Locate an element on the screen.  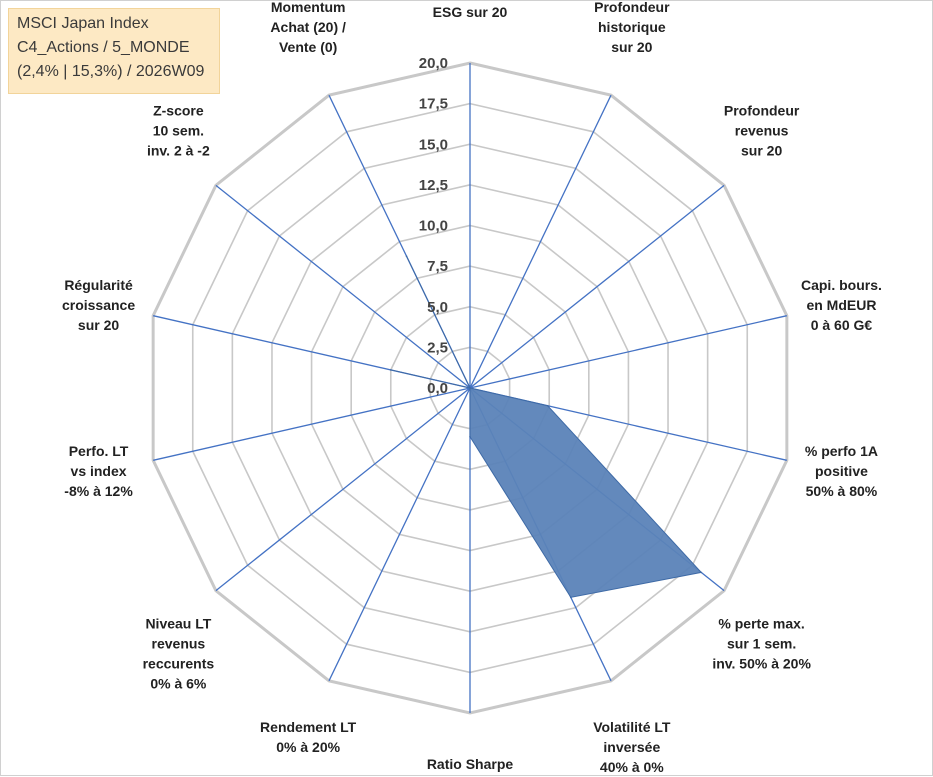
axis-label: Momentum Achat (20) / Vente (0) is located at coordinates (308, 28).